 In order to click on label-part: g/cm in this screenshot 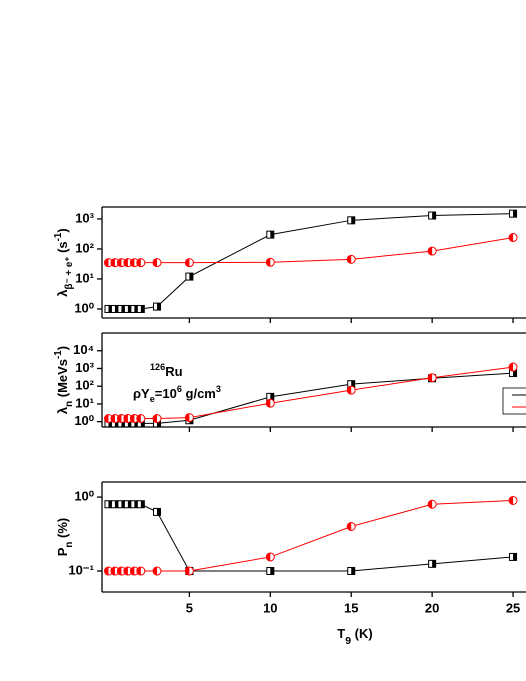, I will do `click(199, 393)`.